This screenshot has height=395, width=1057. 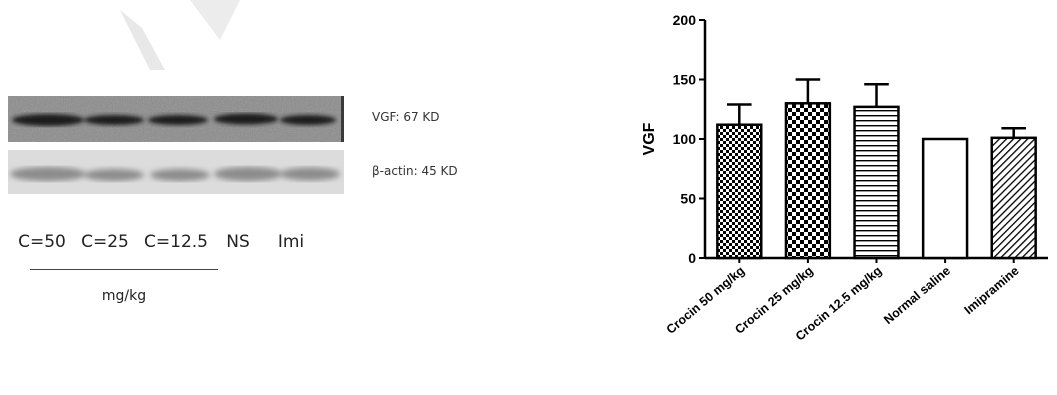 What do you see at coordinates (176, 242) in the screenshot?
I see `lane-label: C=12.5` at bounding box center [176, 242].